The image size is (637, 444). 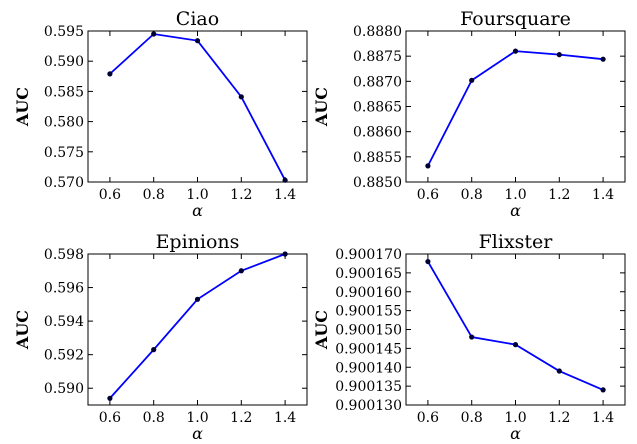 I want to click on ciao-y-tick-label: 0.570, so click(x=64, y=183).